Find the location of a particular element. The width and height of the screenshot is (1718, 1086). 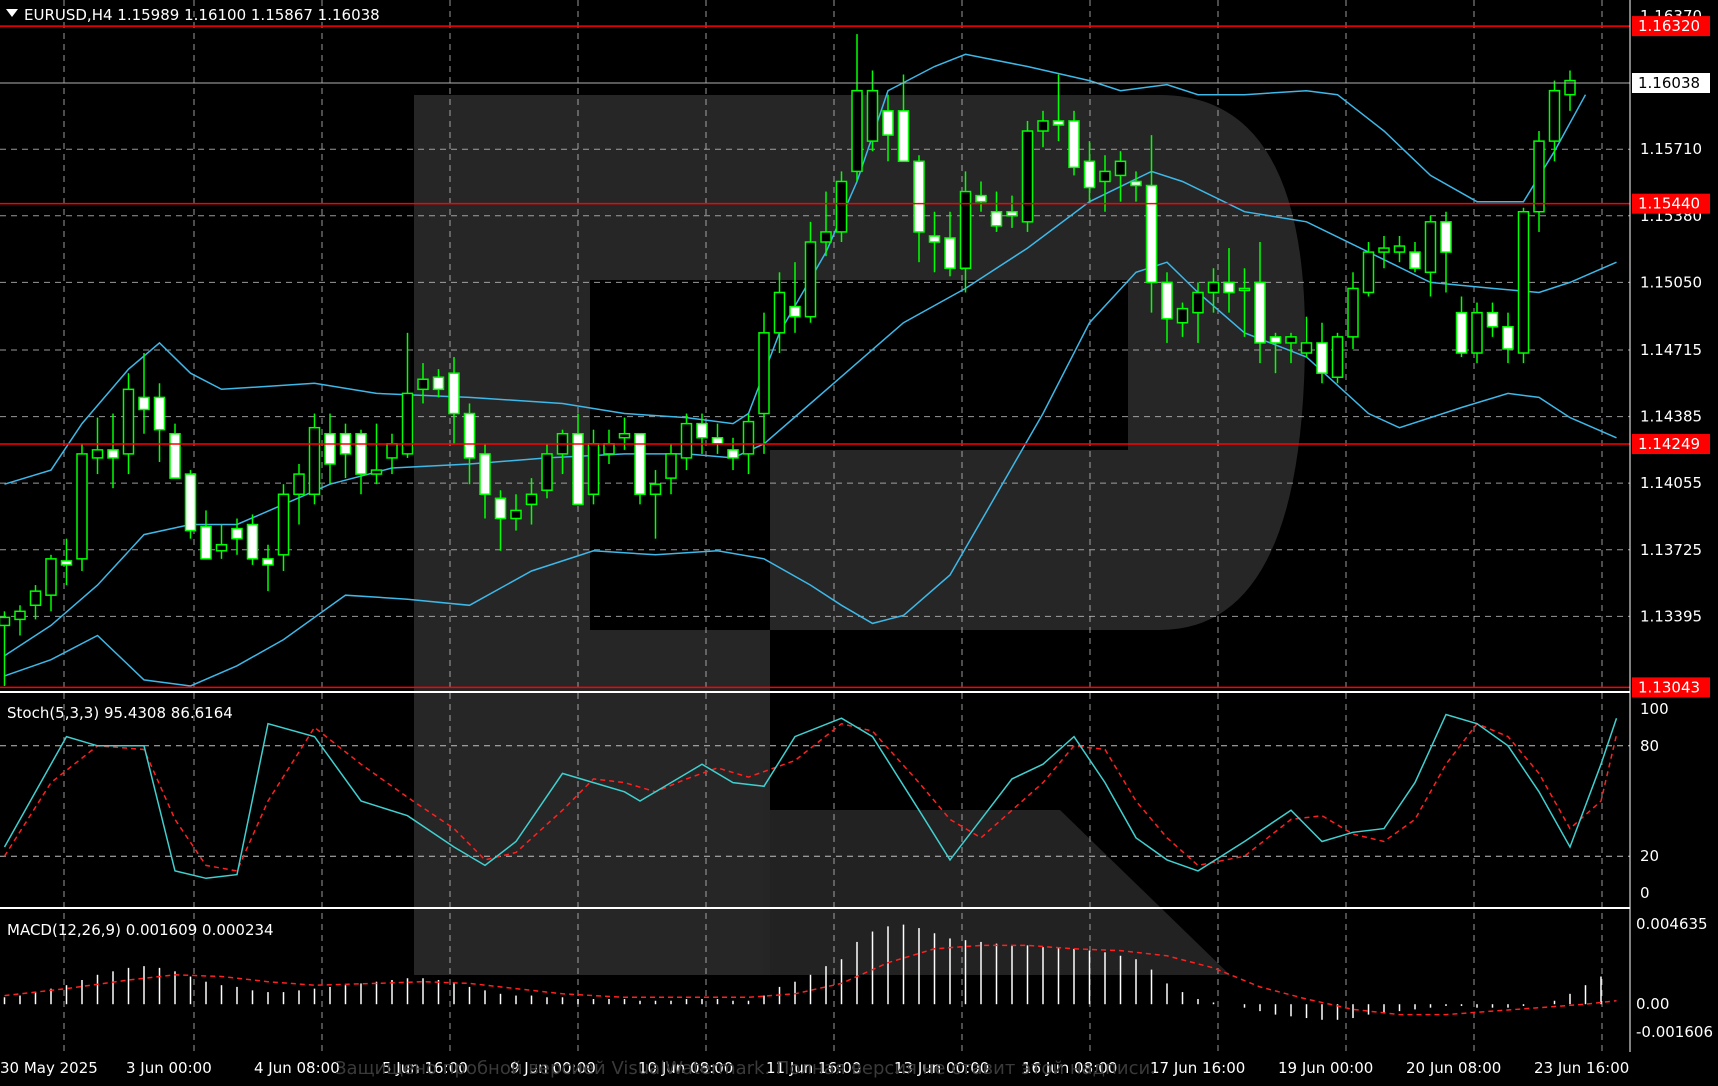

time-axis-label: 10 Jun 08:00 is located at coordinates (685, 1068).